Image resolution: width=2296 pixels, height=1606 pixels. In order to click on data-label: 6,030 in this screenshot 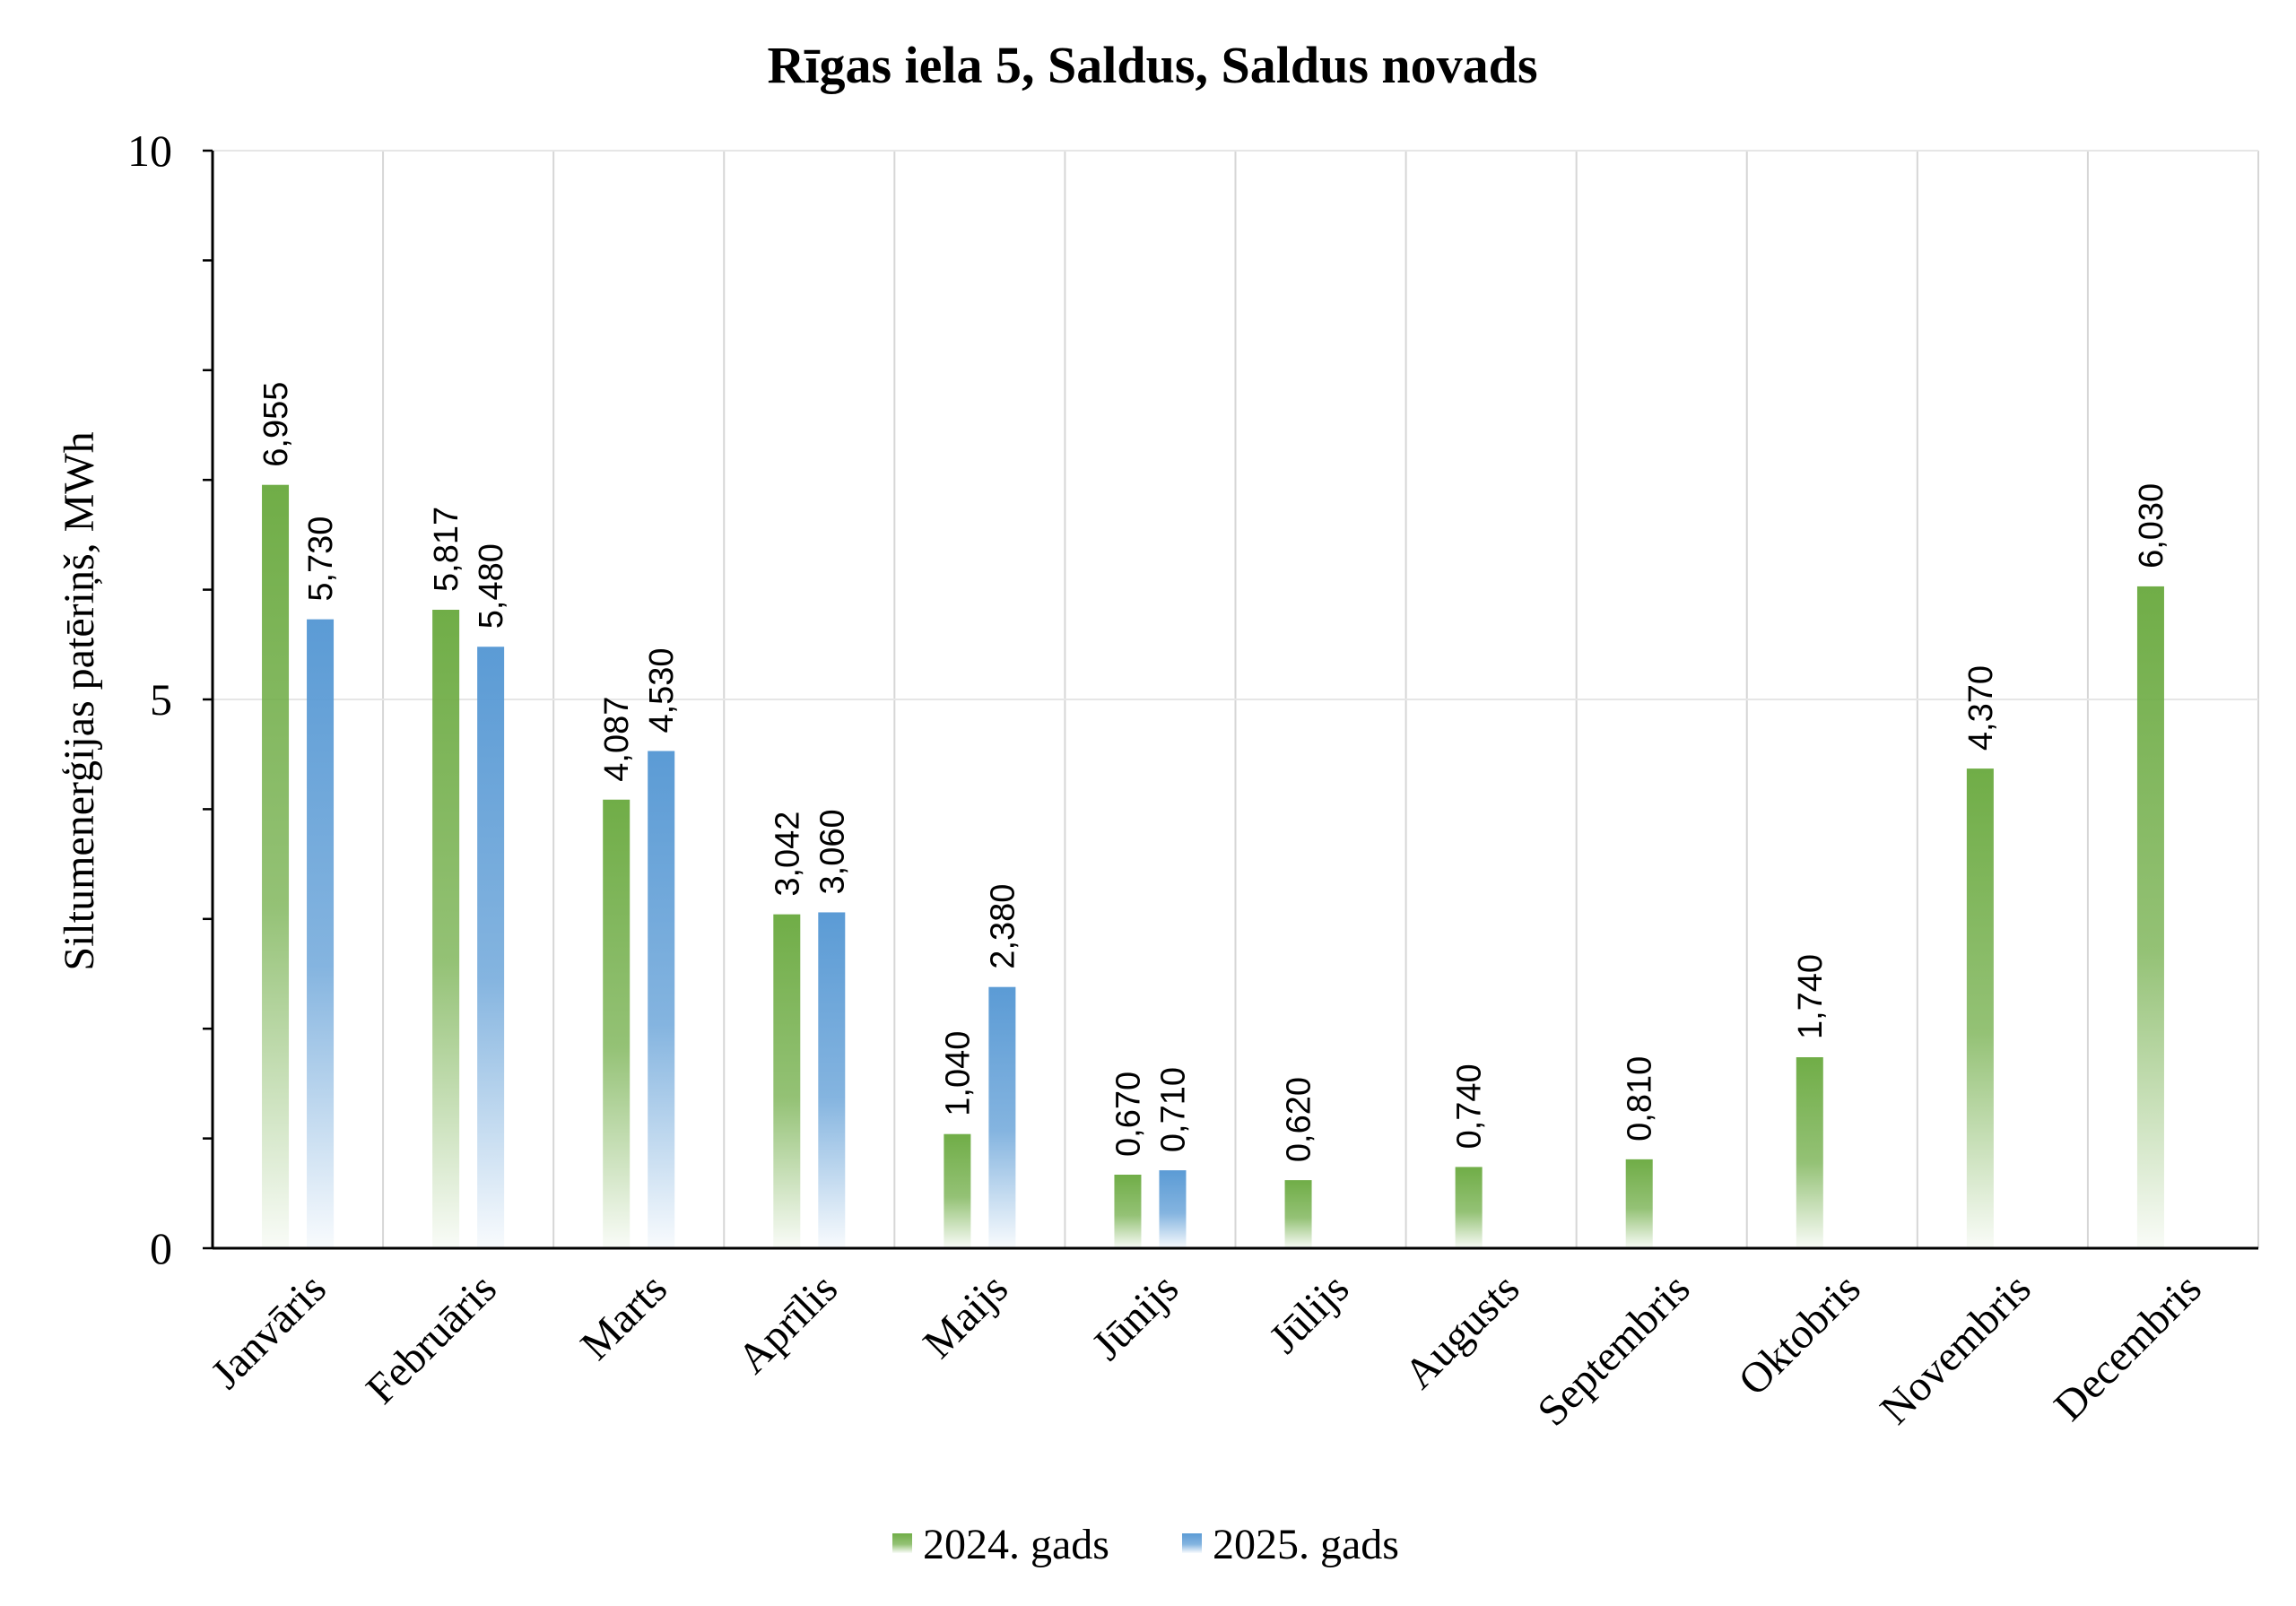, I will do `click(2151, 526)`.